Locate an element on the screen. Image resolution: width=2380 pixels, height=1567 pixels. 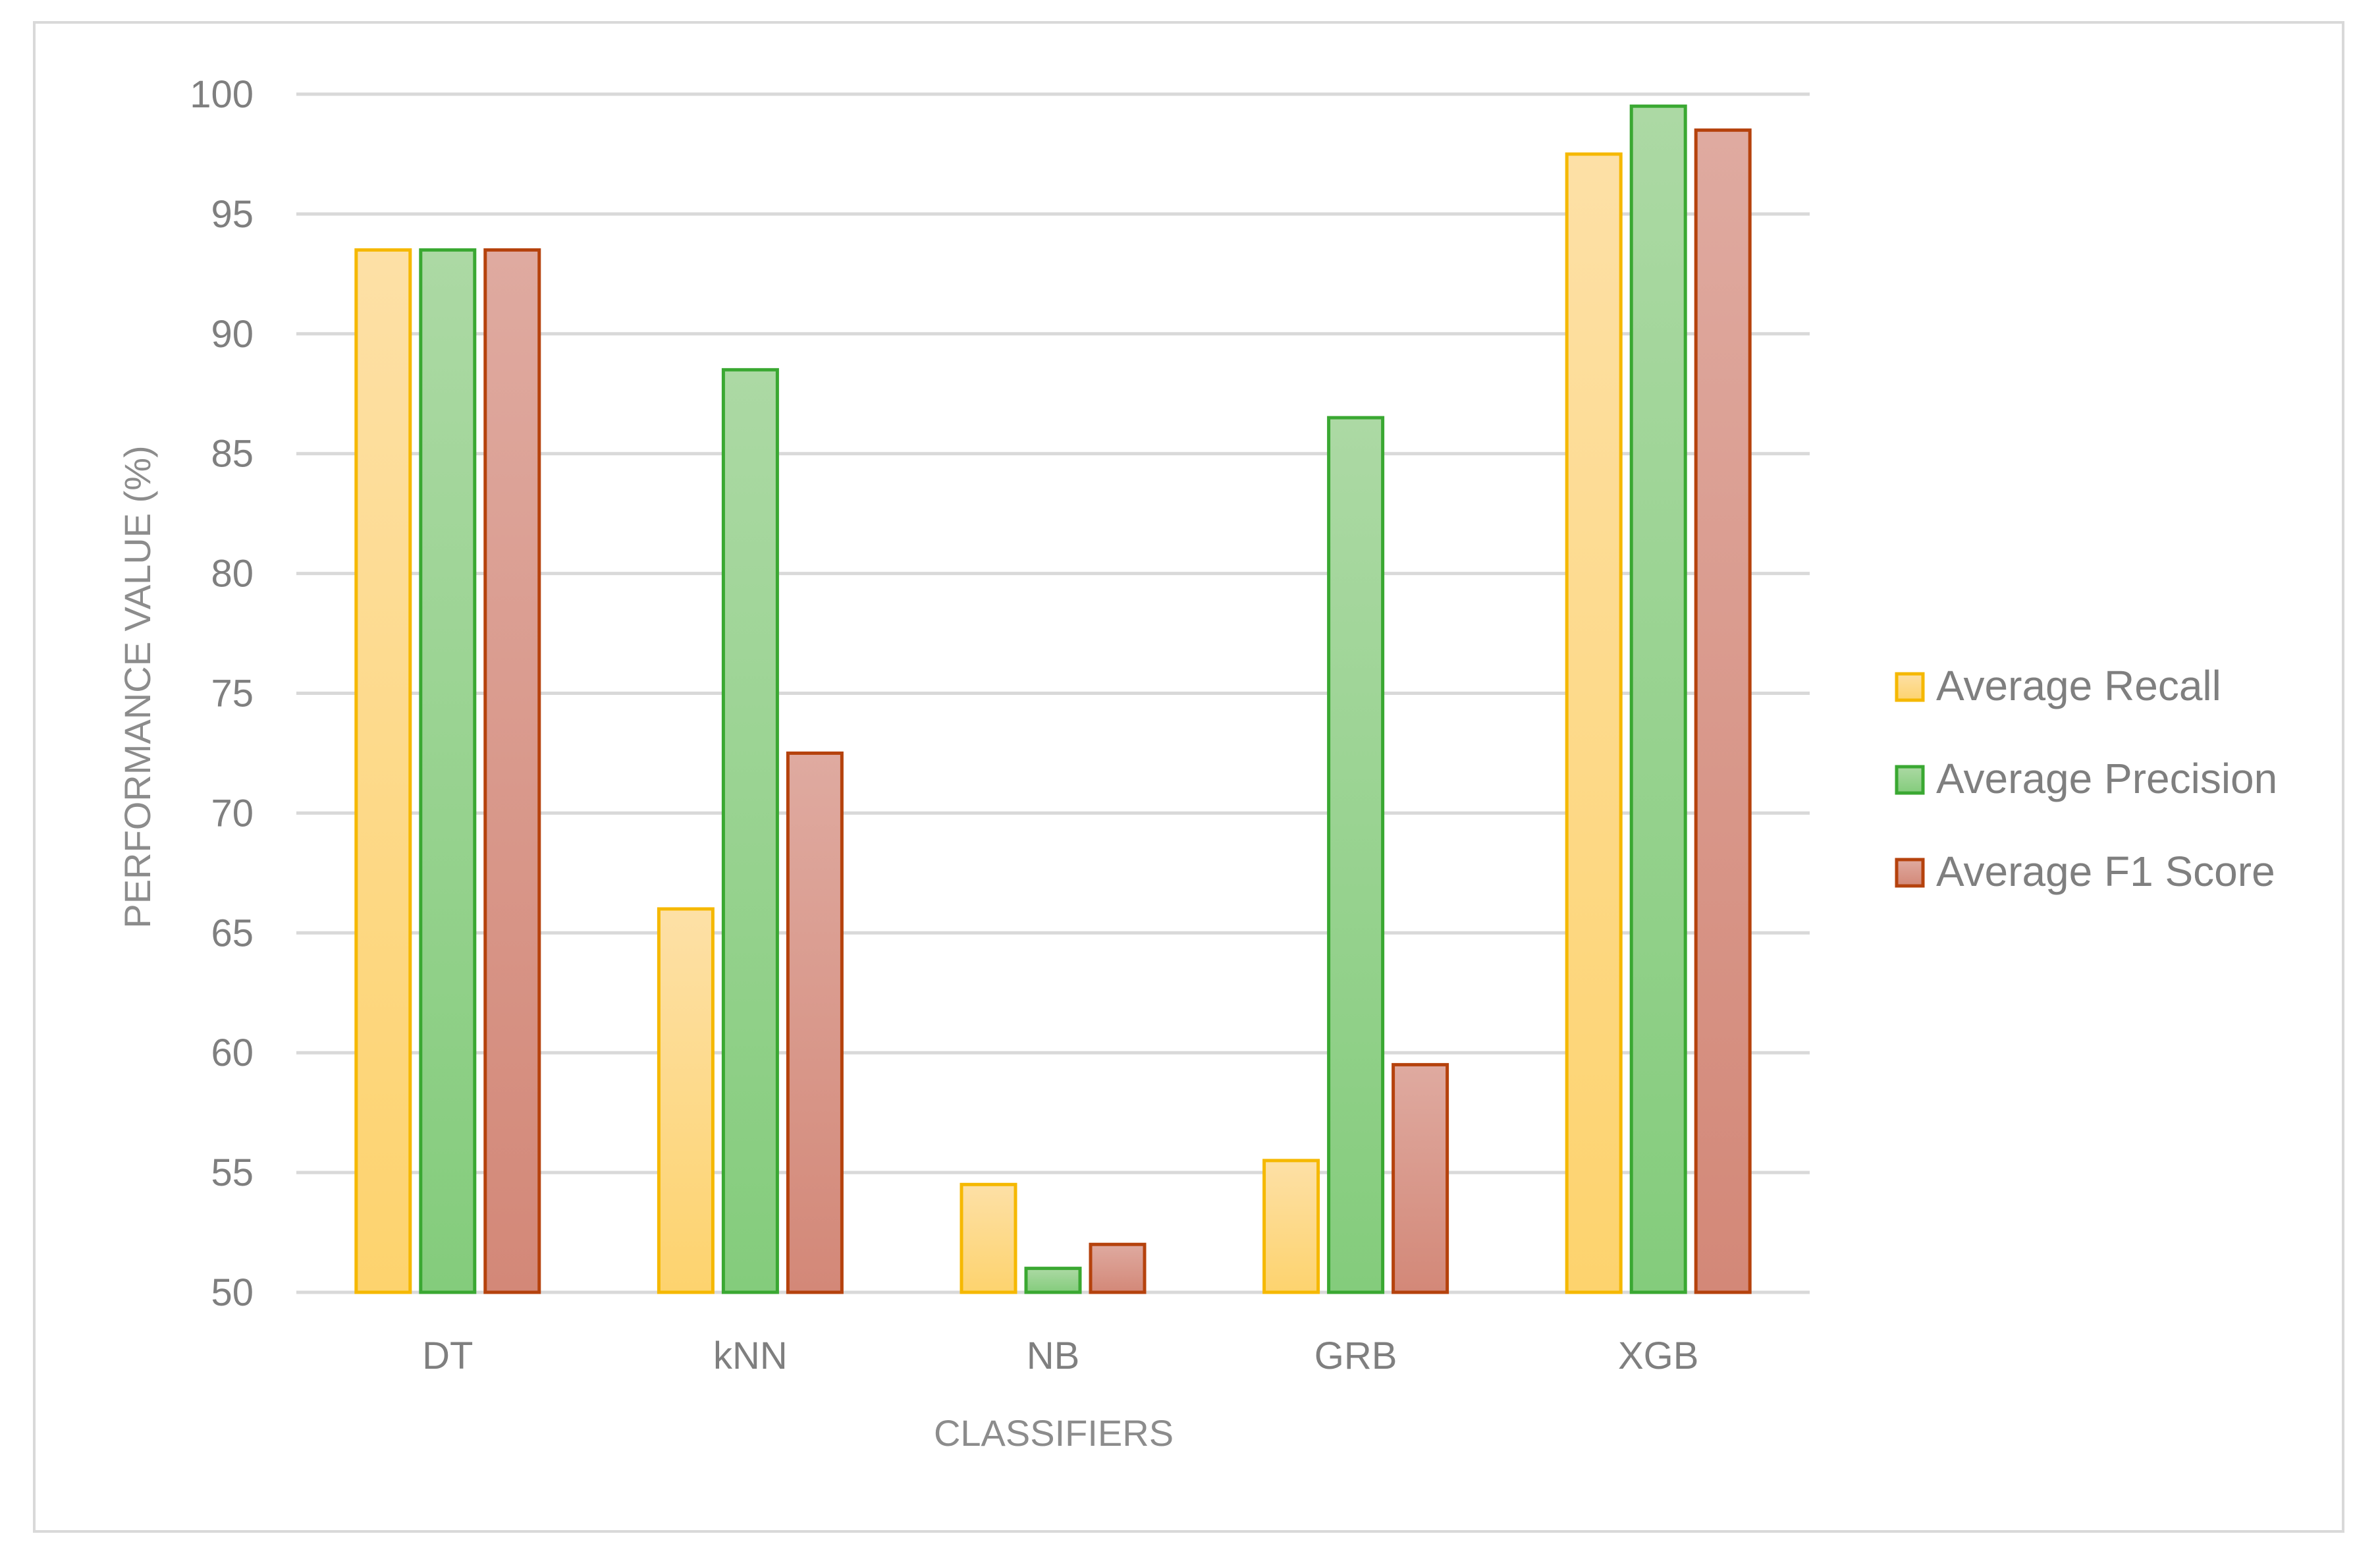
y-axis-ticks: 50 55 60 65 70 75 80 85 90 95 100 is located at coordinates (222, 693).